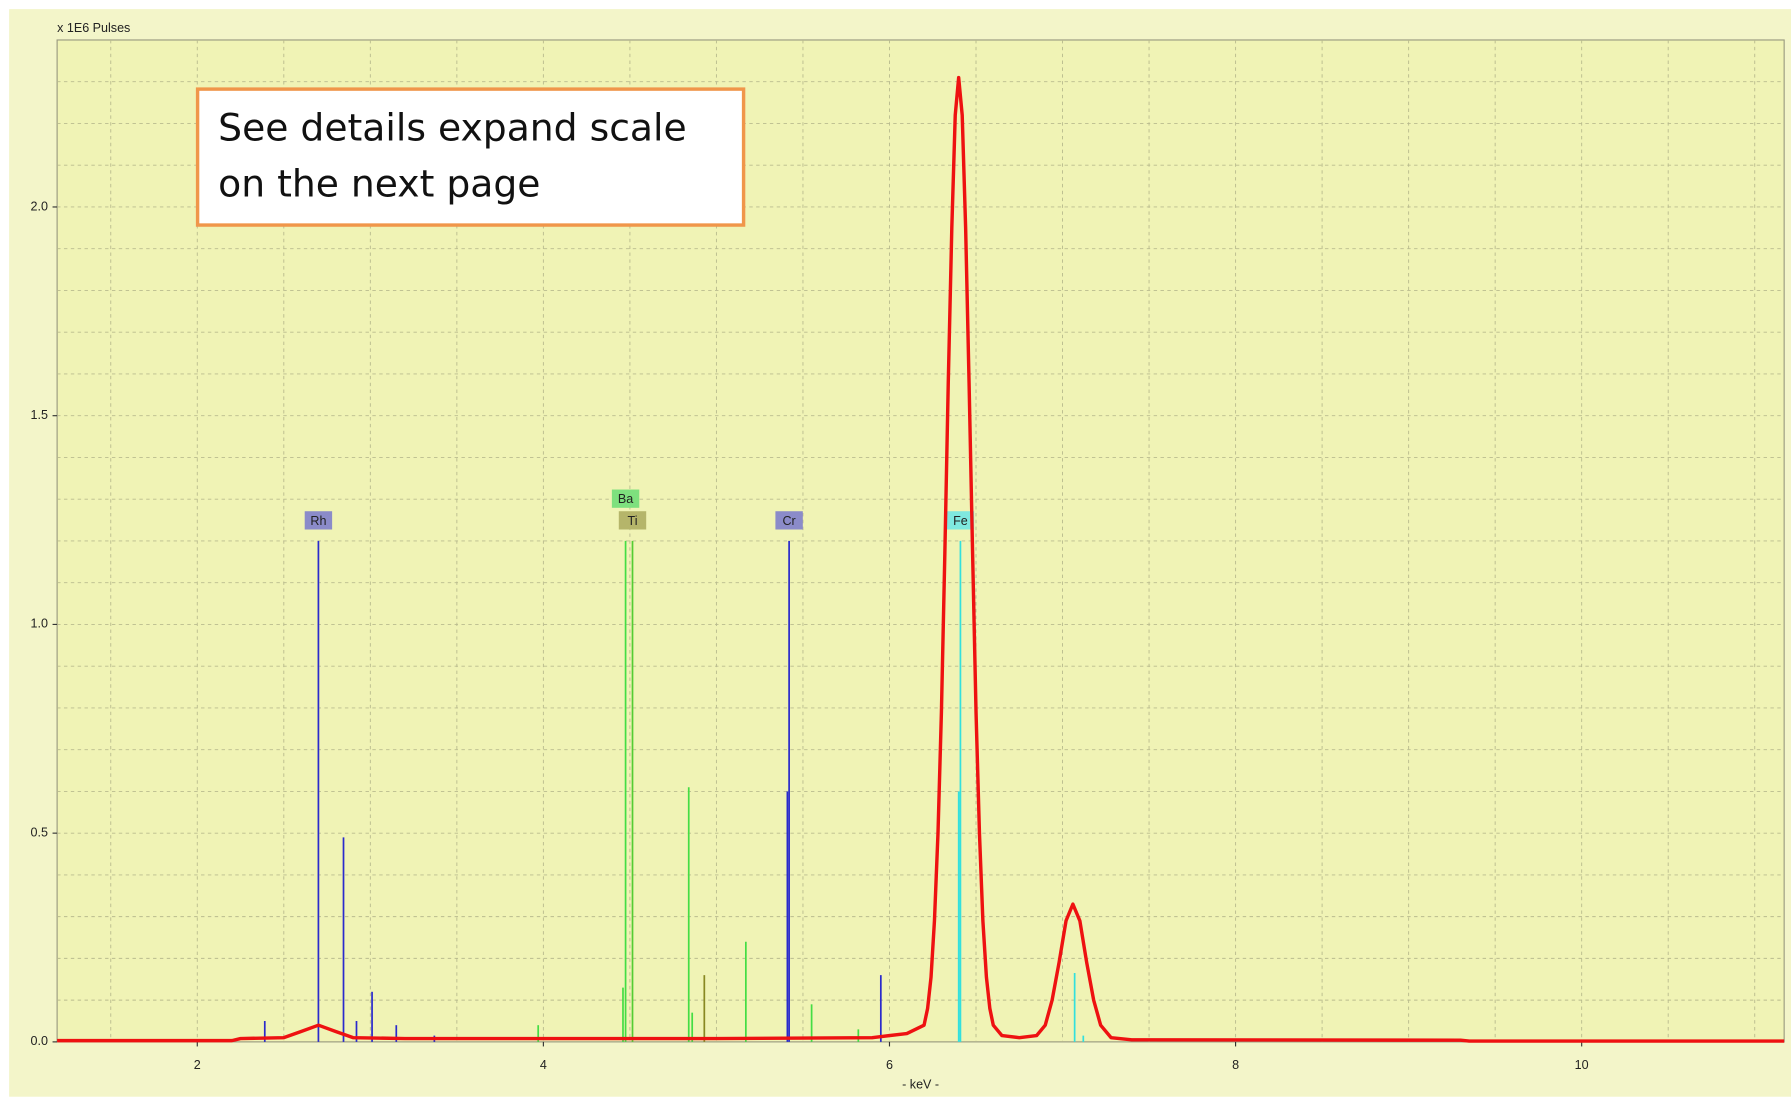 This screenshot has height=1099, width=1791. I want to click on element-label: Cr, so click(788, 521).